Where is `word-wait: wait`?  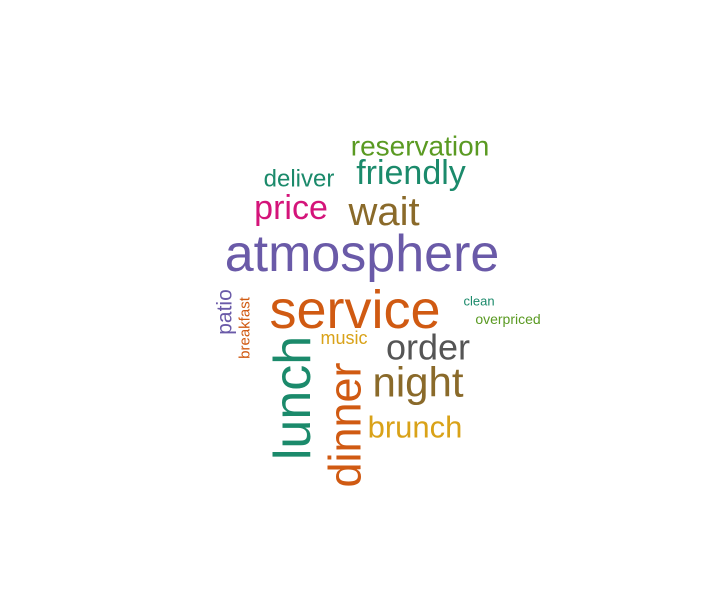
word-wait: wait is located at coordinates (383, 212).